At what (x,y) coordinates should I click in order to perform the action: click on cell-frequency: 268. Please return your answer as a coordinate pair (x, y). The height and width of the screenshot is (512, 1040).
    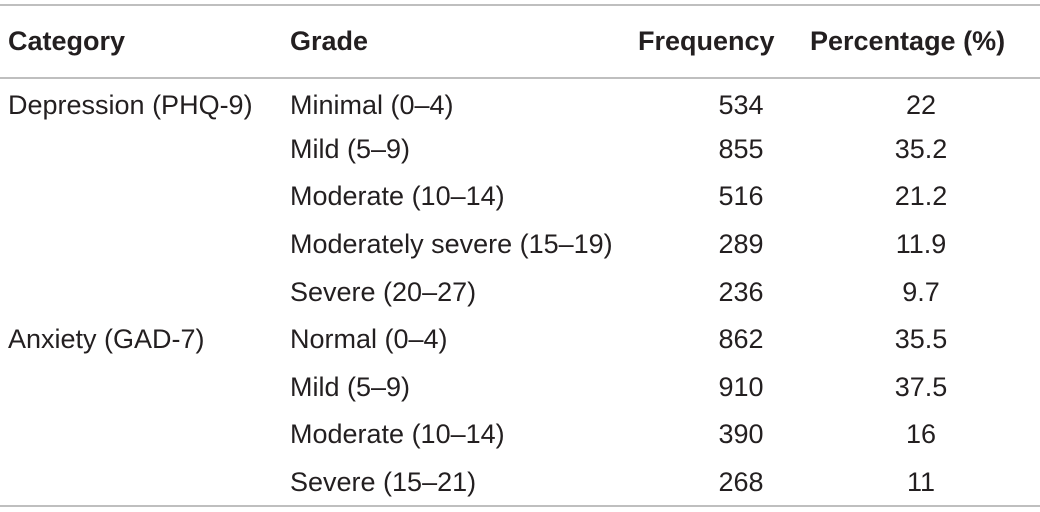
    Looking at the image, I should click on (716, 483).